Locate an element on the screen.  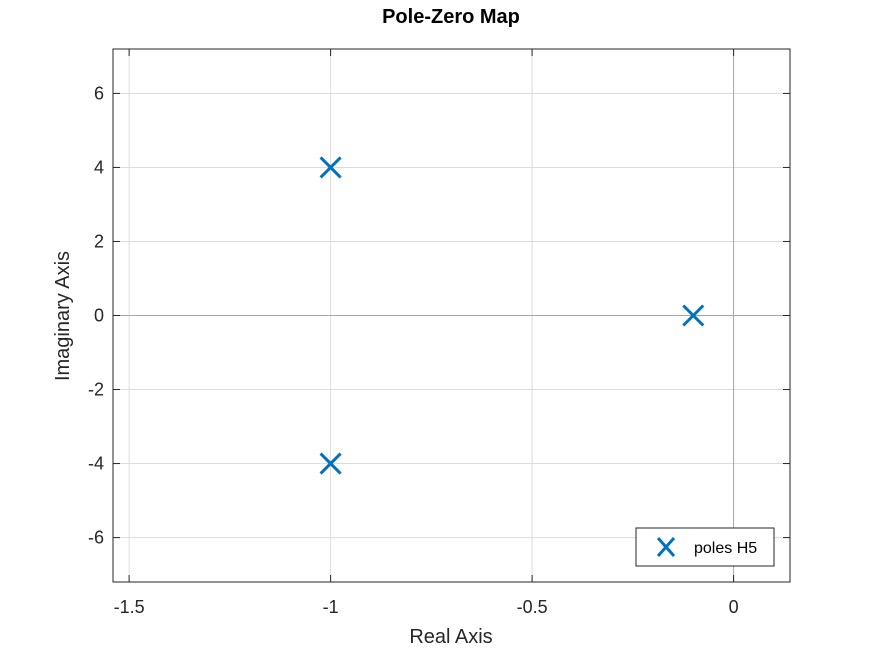
legend-marker-icon is located at coordinates (666, 547).